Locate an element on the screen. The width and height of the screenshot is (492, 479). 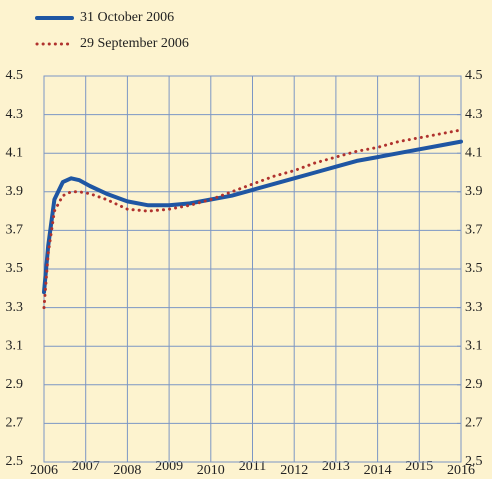
y2-tick-label: 4.1 is located at coordinates (474, 152).